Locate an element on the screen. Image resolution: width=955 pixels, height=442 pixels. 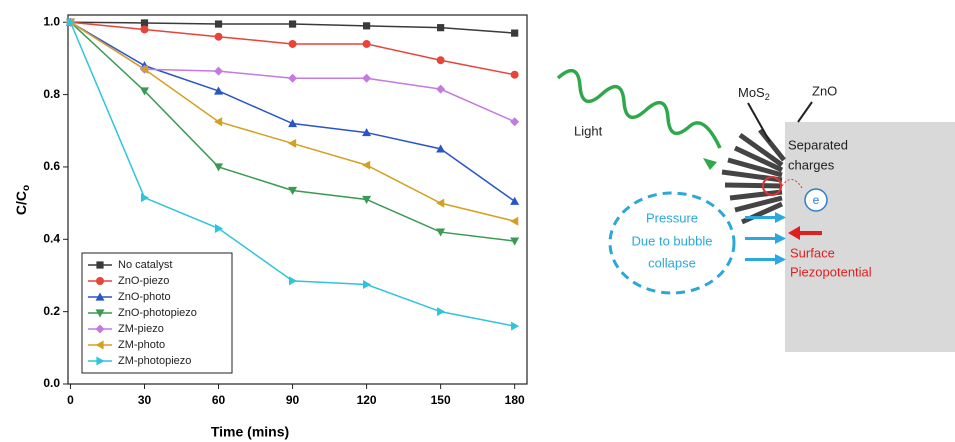
y-tick-label: 0.4 is located at coordinates (51, 238).